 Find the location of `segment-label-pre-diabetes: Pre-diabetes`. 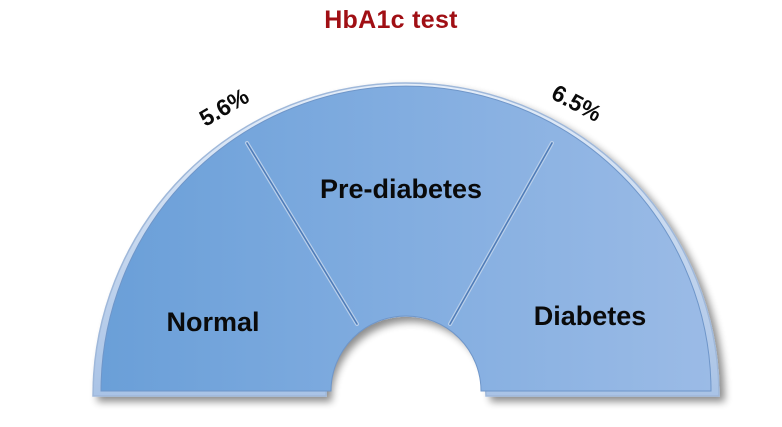

segment-label-pre-diabetes: Pre-diabetes is located at coordinates (401, 189).